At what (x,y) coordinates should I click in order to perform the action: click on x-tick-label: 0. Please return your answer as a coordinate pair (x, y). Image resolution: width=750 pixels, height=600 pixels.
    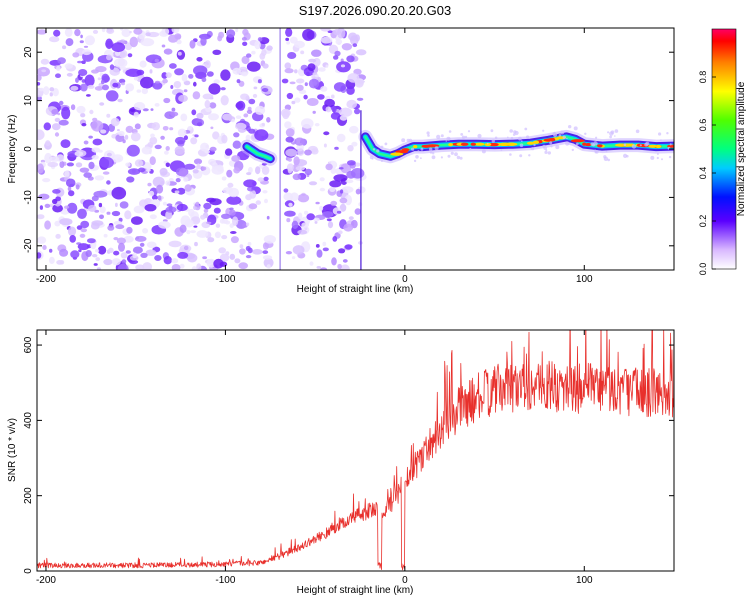
    Looking at the image, I should click on (405, 580).